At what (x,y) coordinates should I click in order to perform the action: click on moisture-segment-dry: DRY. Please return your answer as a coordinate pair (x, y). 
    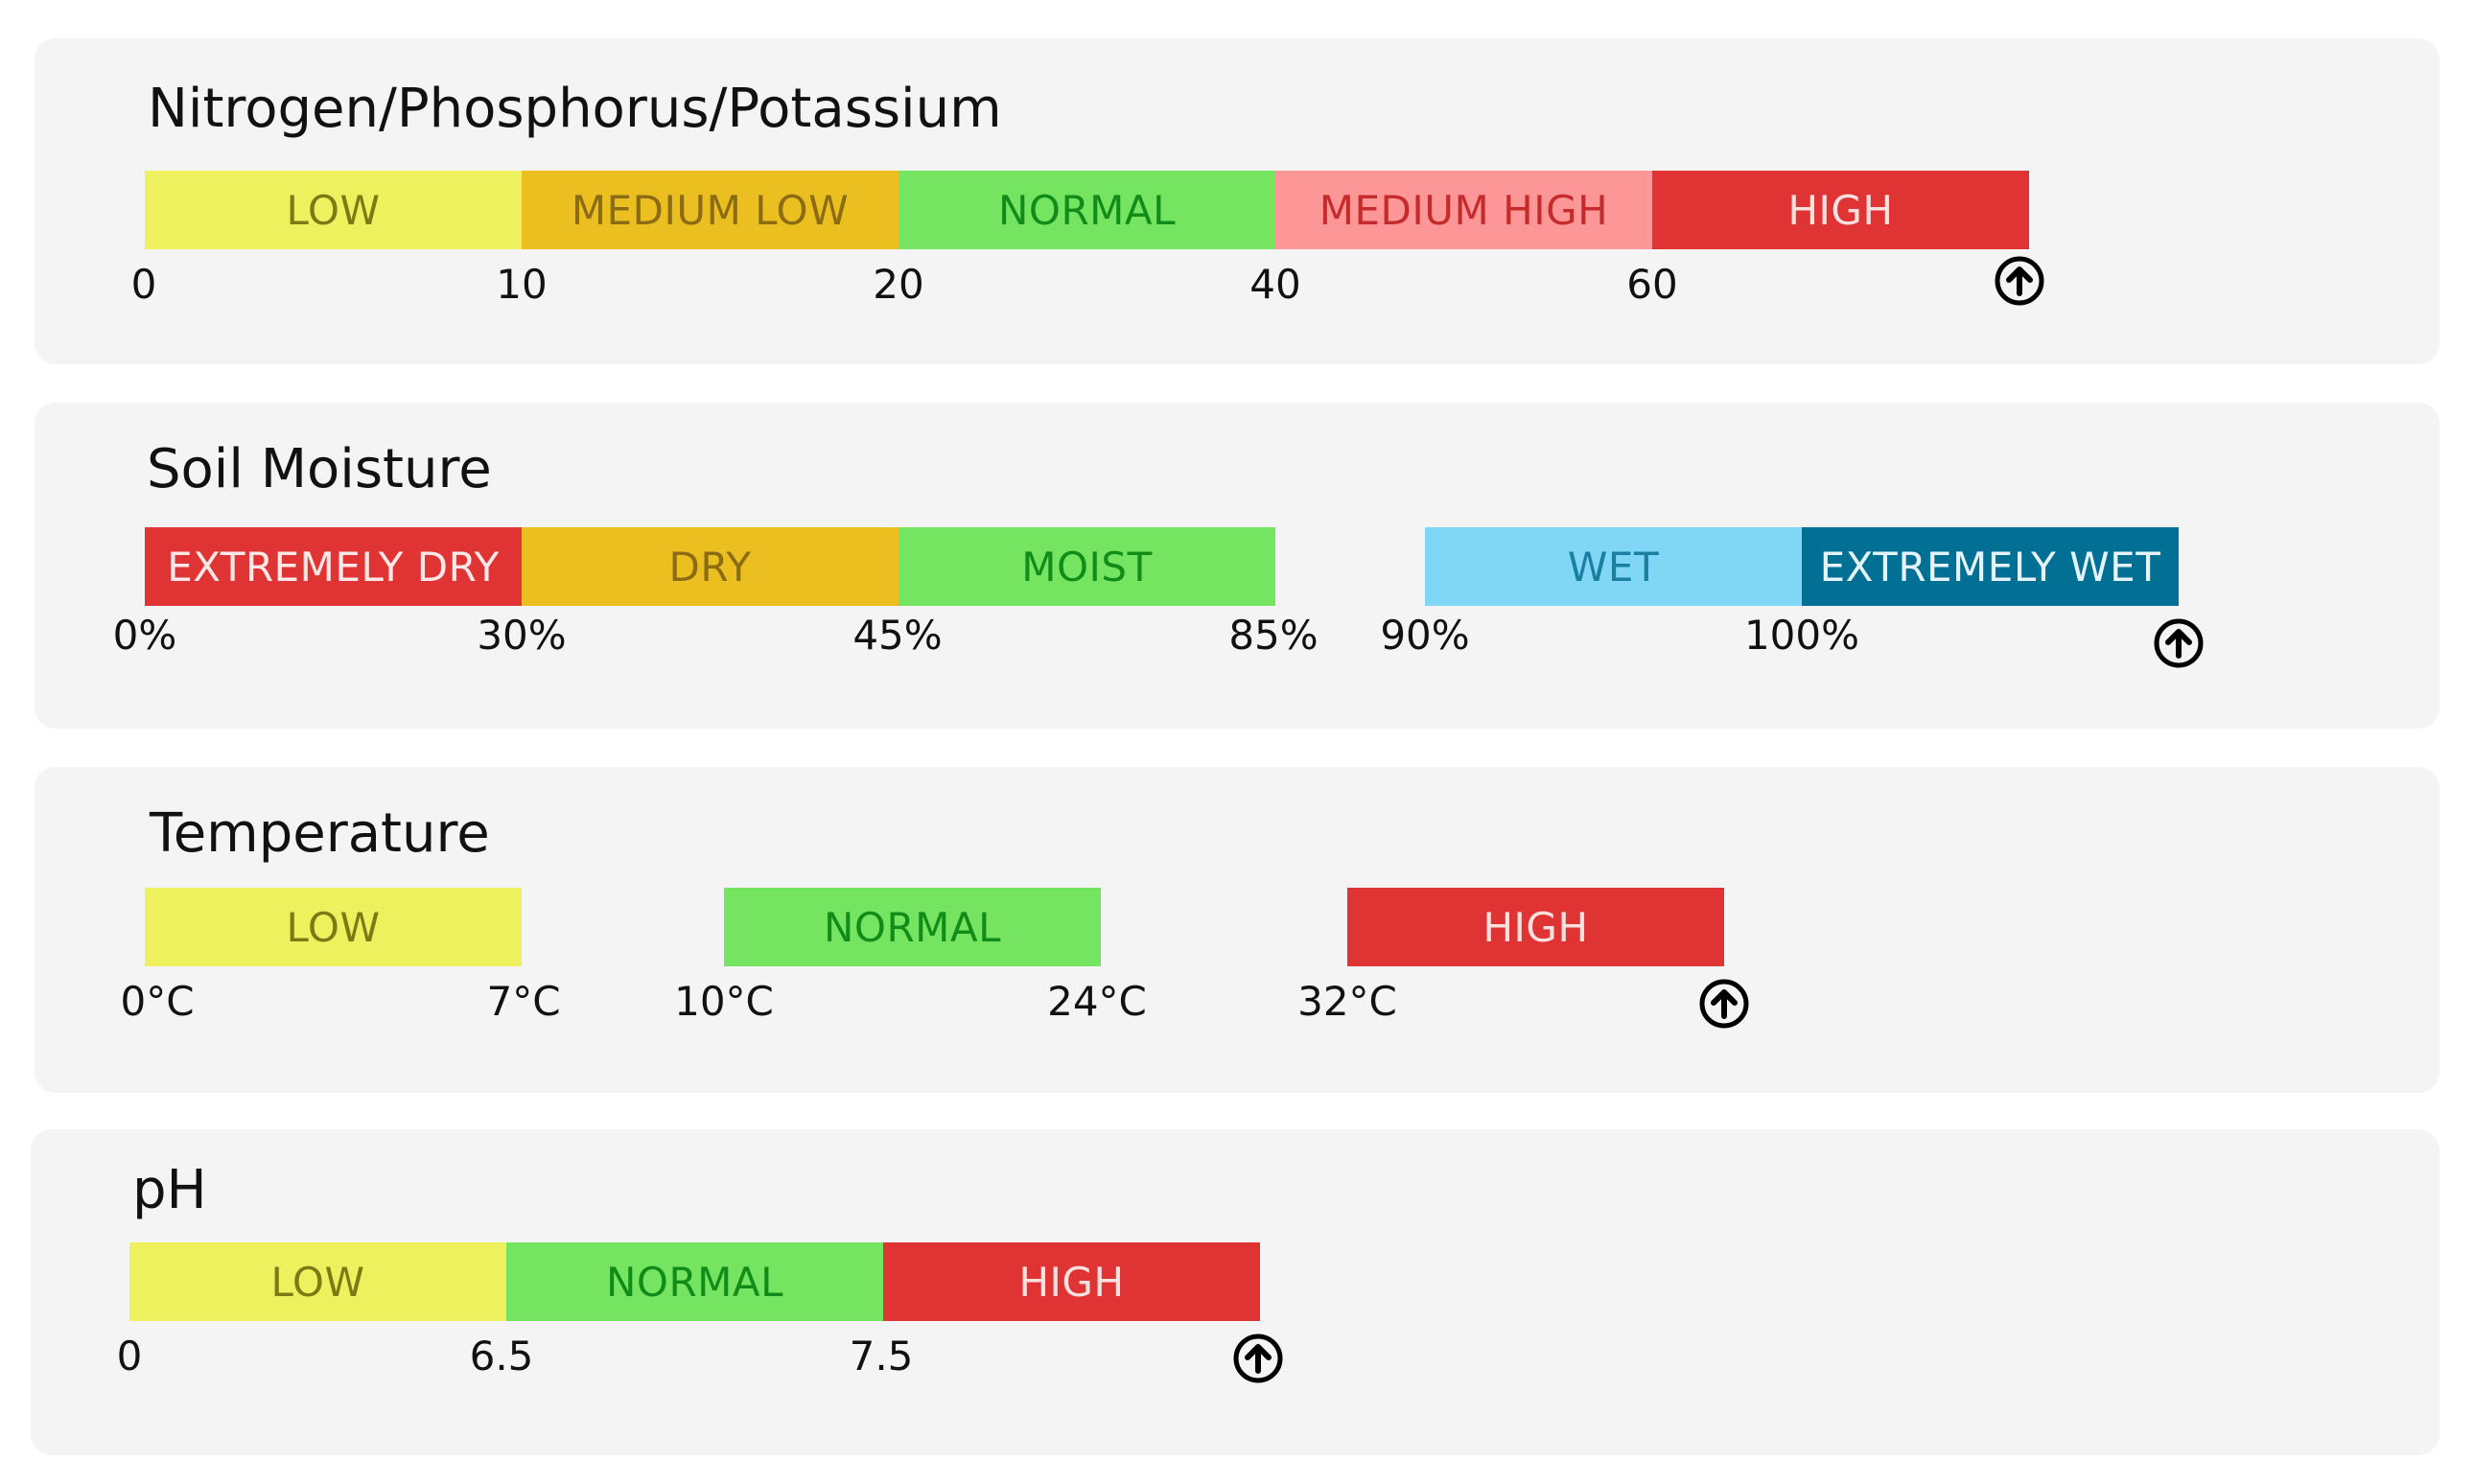
    Looking at the image, I should click on (711, 567).